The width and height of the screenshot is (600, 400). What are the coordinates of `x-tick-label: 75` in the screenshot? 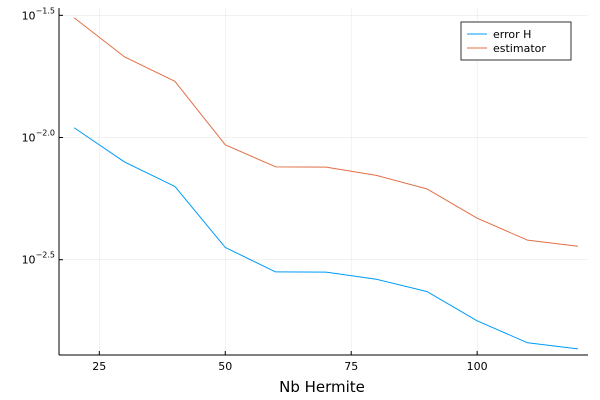 It's located at (351, 366).